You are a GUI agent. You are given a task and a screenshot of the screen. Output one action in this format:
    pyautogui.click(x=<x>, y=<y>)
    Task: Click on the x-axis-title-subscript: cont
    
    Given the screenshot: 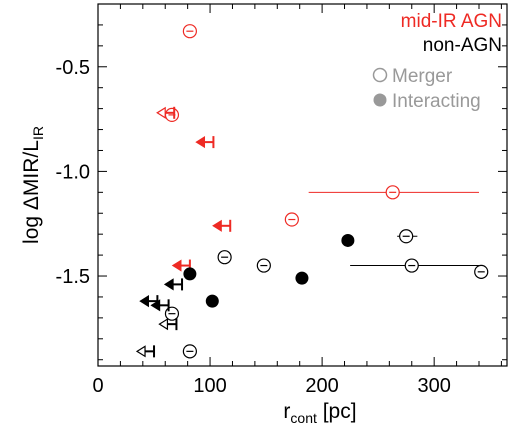 What is the action you would take?
    pyautogui.click(x=303, y=418)
    